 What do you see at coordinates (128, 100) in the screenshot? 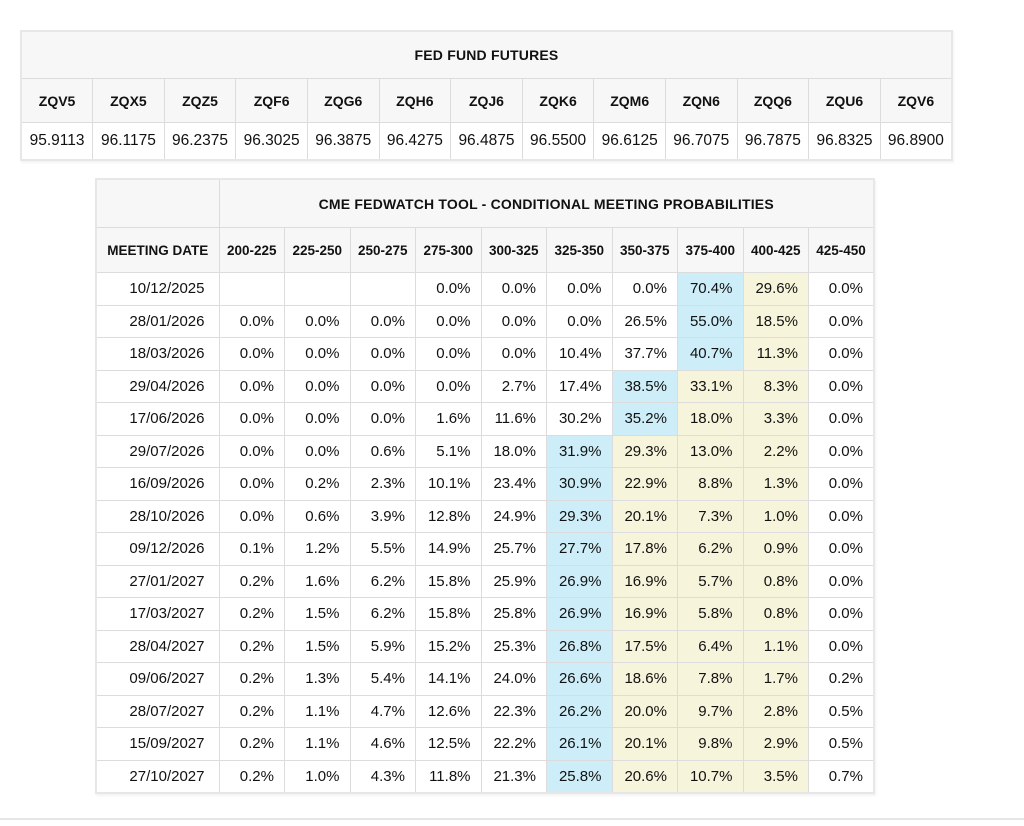
I see `futures-contract-header: ZQX5` at bounding box center [128, 100].